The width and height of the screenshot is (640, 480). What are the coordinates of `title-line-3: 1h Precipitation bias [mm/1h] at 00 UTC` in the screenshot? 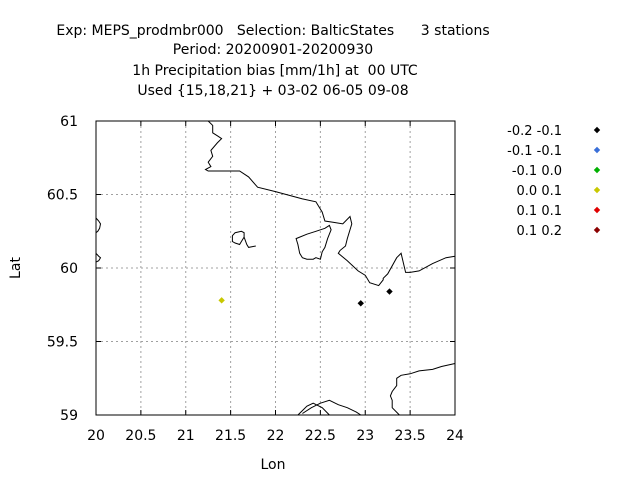 It's located at (275, 71).